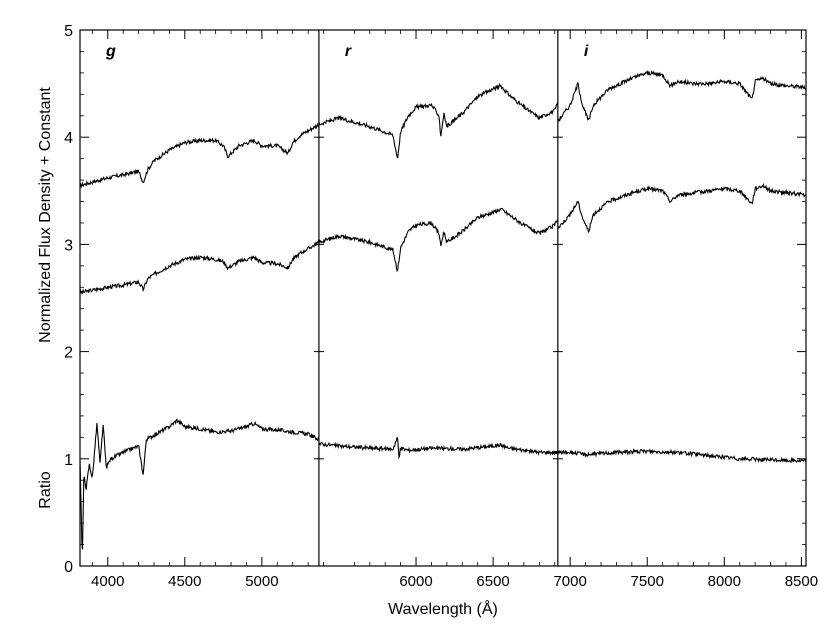 The height and width of the screenshot is (628, 830). Describe the element at coordinates (348, 51) in the screenshot. I see `panel-label-r: r` at that location.